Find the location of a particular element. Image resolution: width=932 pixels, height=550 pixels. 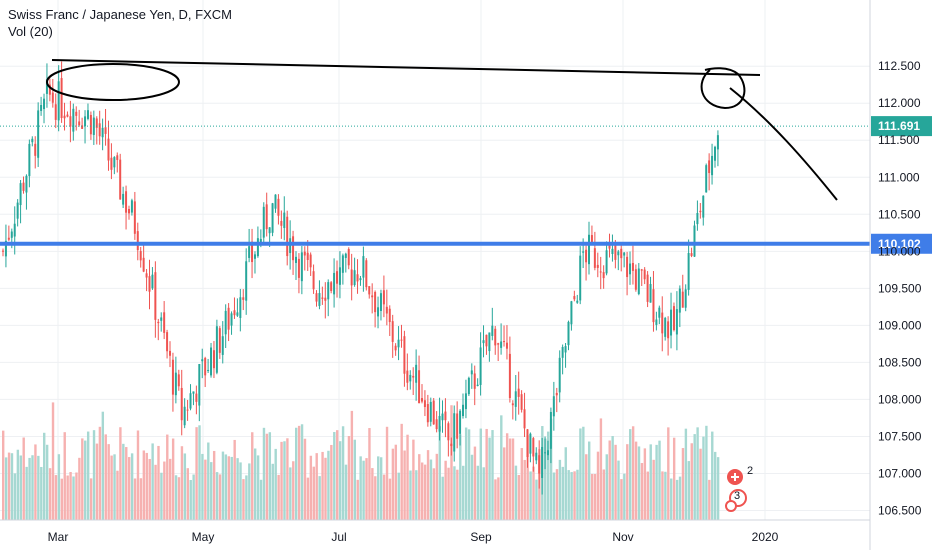

event-markers: 23 is located at coordinates (739, 488).